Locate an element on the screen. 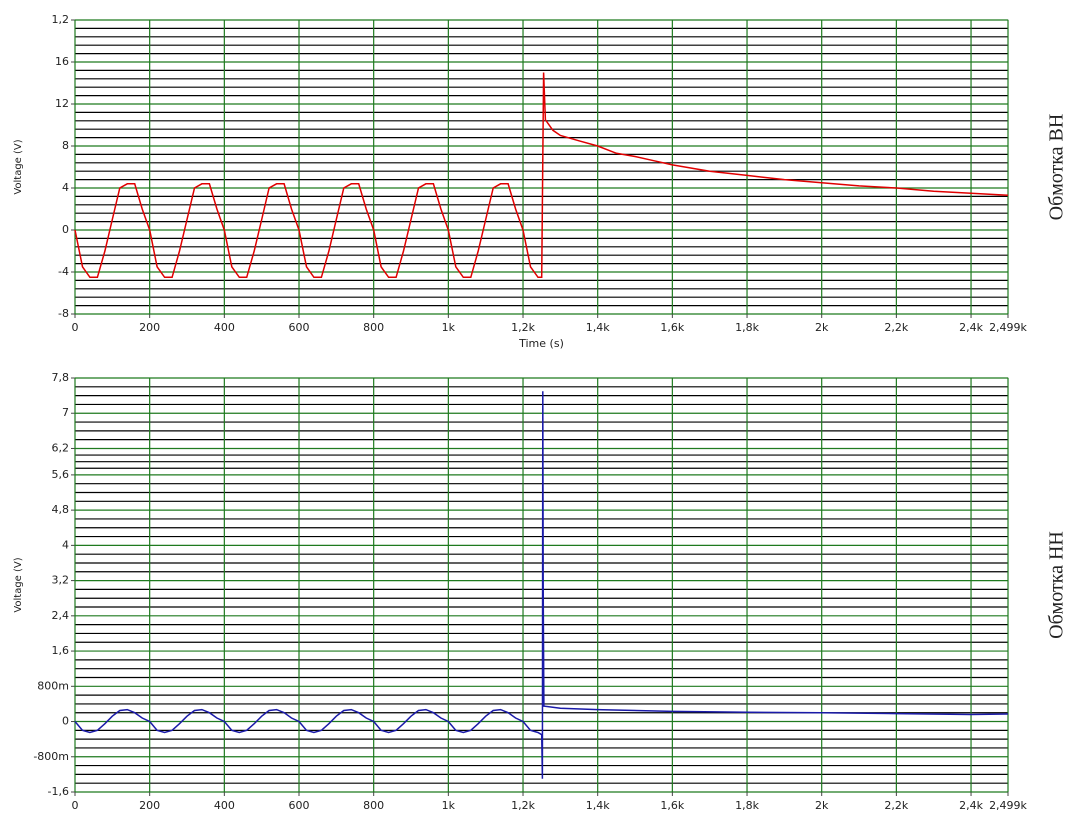 The image size is (1072, 818). y-tick-label: 3,2 is located at coordinates (61, 580).